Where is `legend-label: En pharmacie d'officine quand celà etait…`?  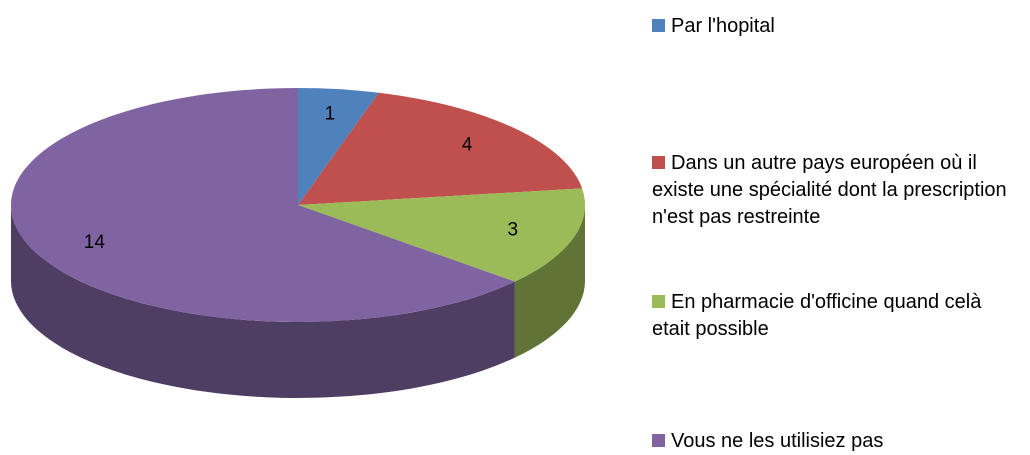 legend-label: En pharmacie d'officine quand celà etait… is located at coordinates (817, 315).